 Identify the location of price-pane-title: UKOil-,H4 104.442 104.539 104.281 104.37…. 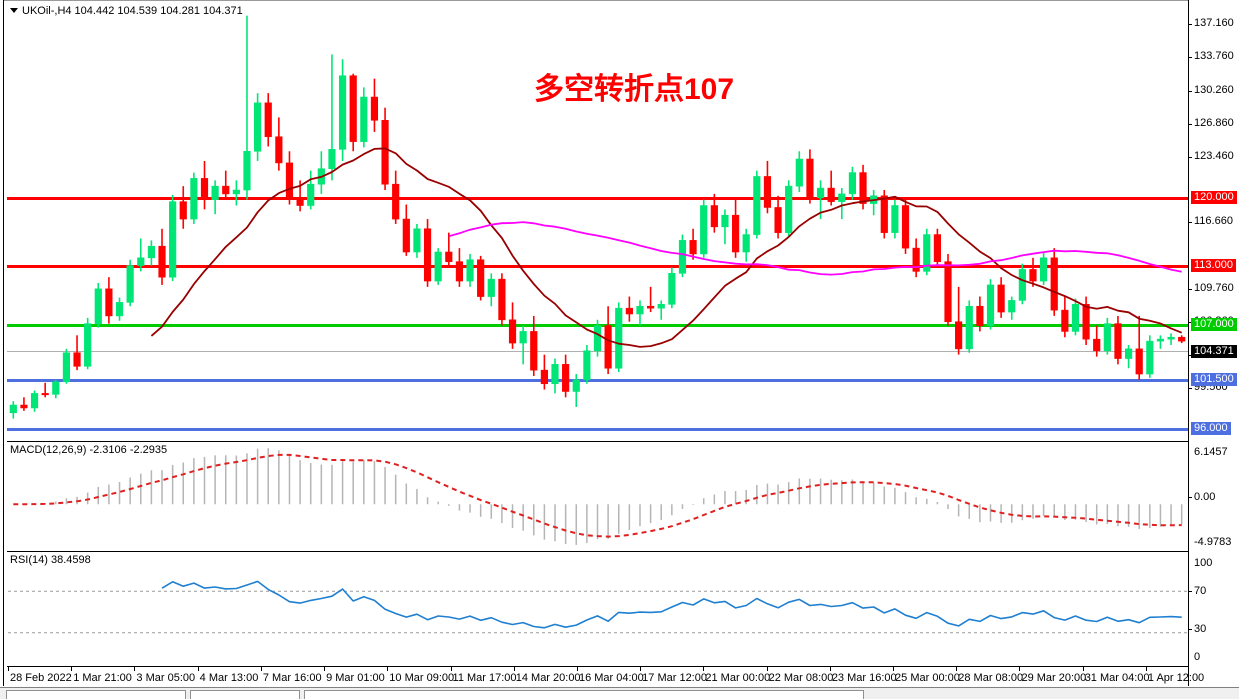
(126, 11).